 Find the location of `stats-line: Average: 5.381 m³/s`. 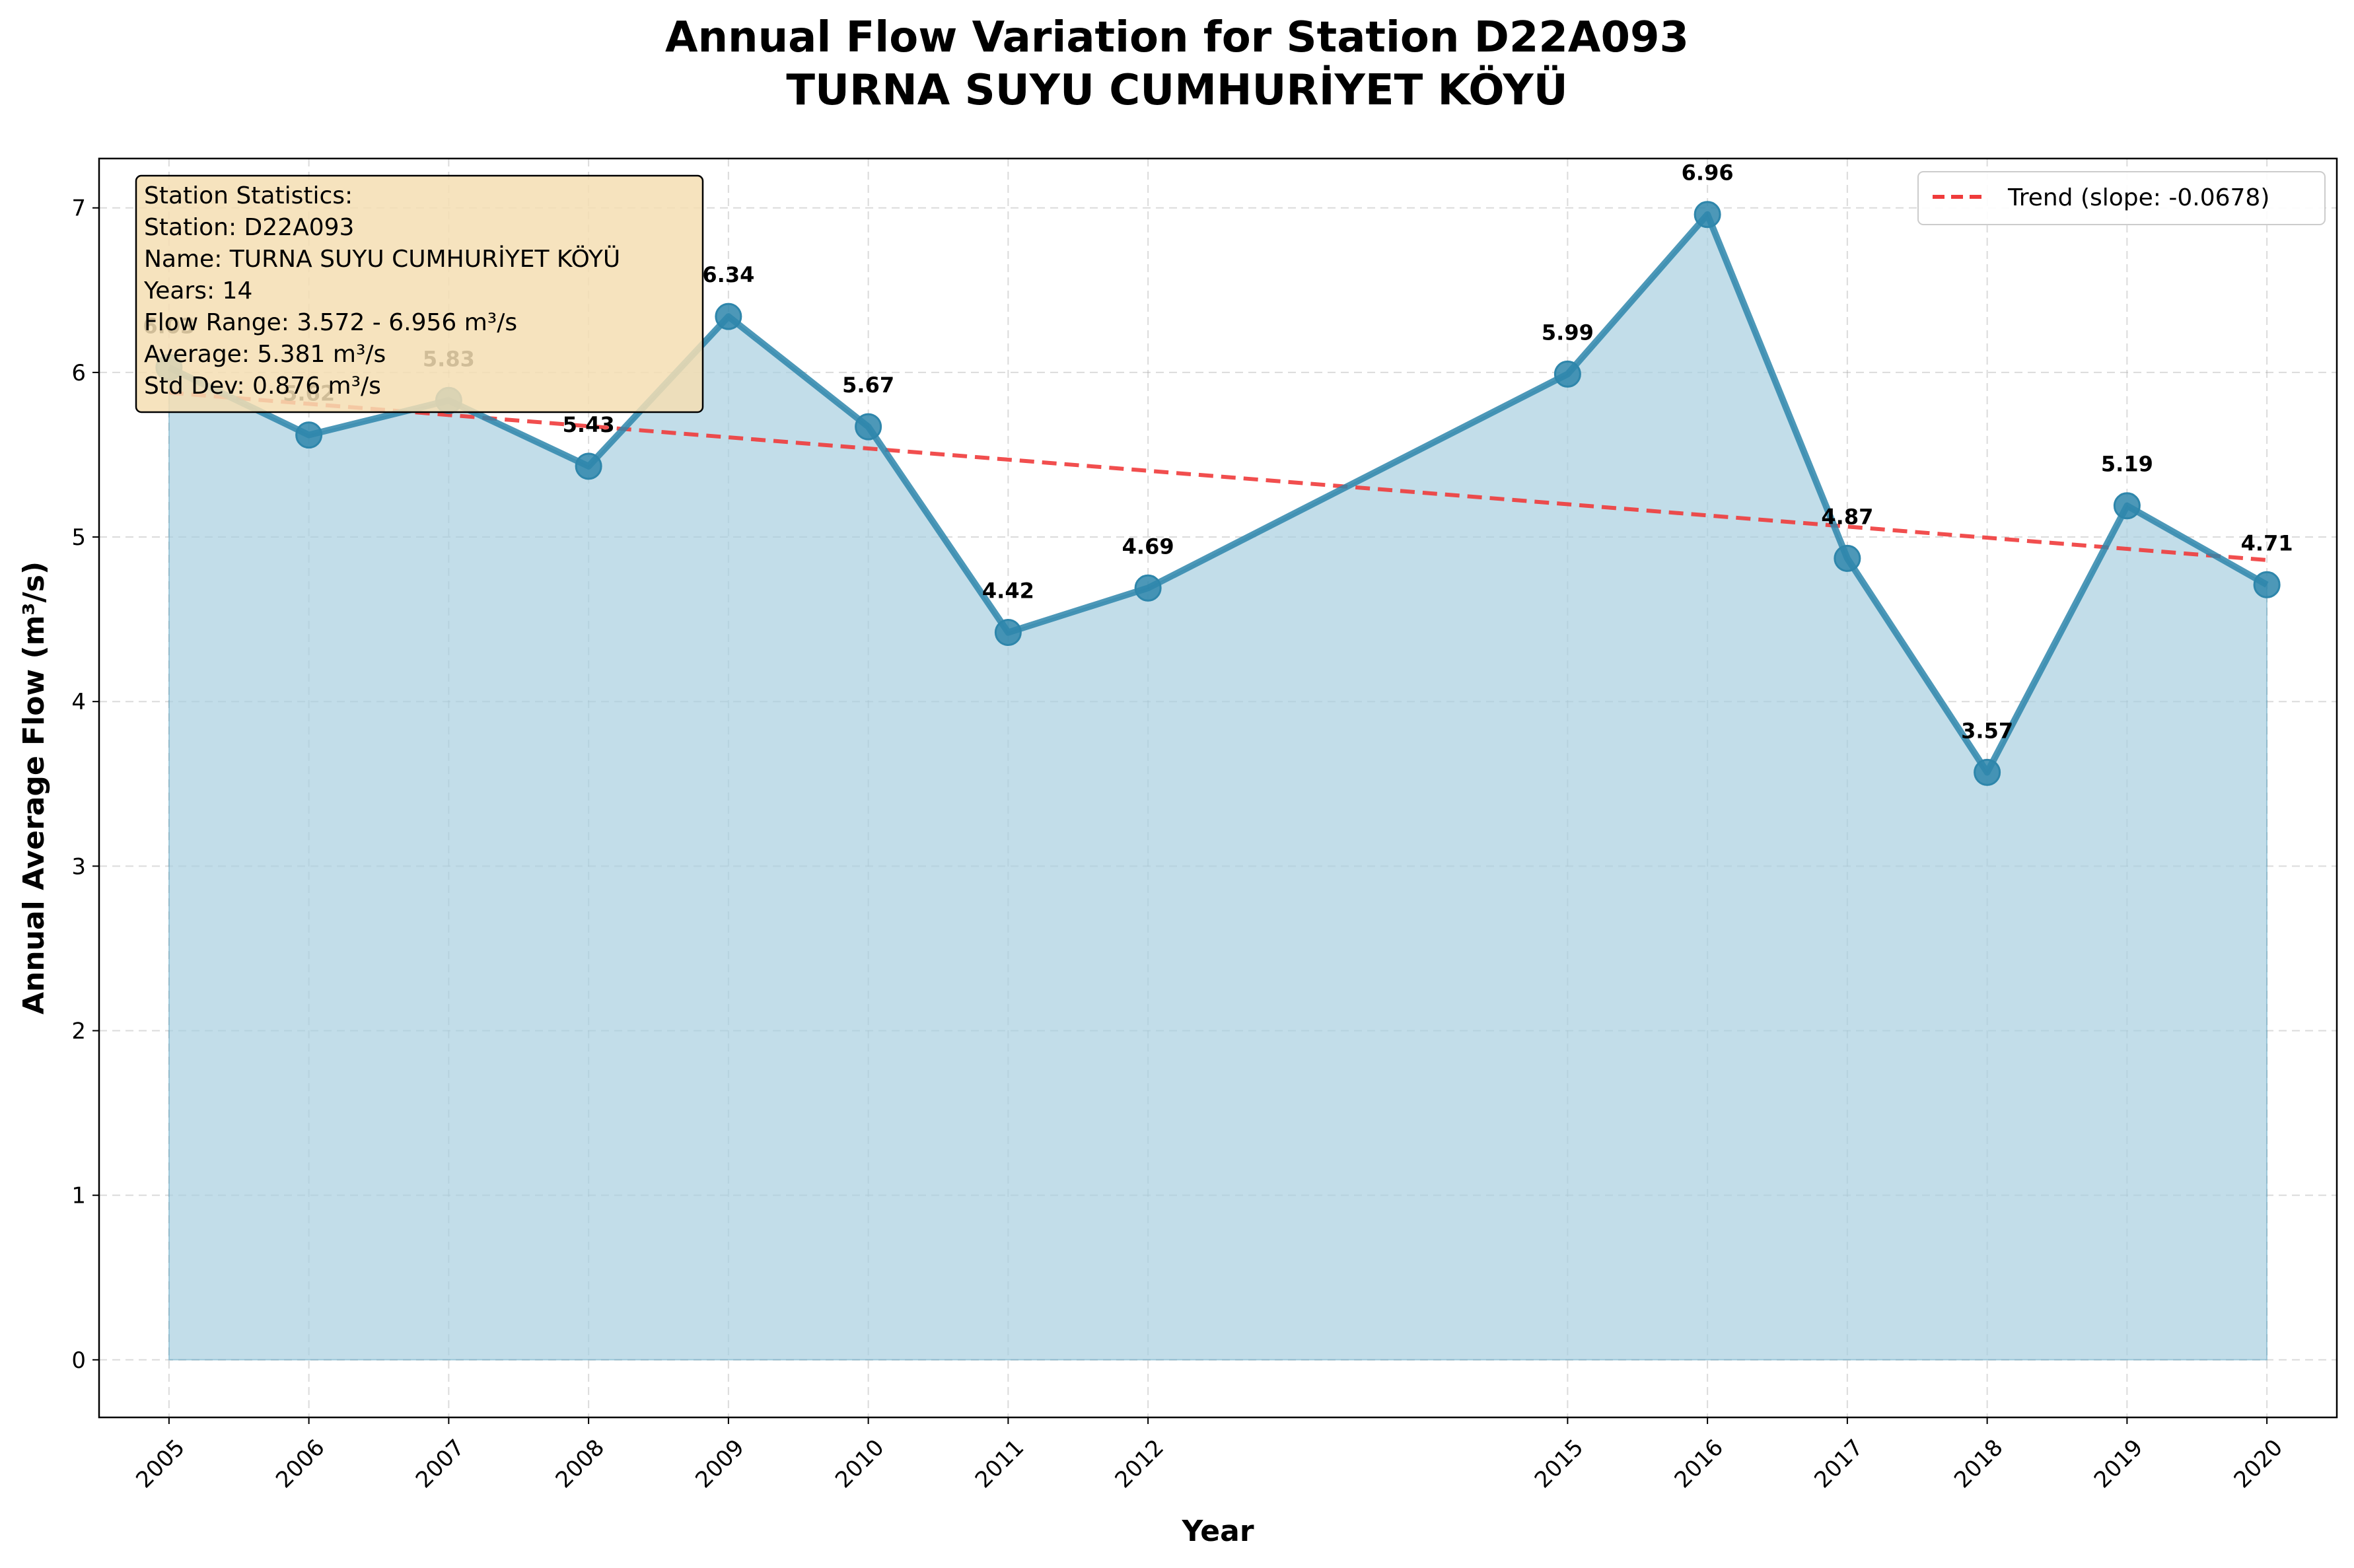

stats-line: Average: 5.381 m³/s is located at coordinates (265, 354).